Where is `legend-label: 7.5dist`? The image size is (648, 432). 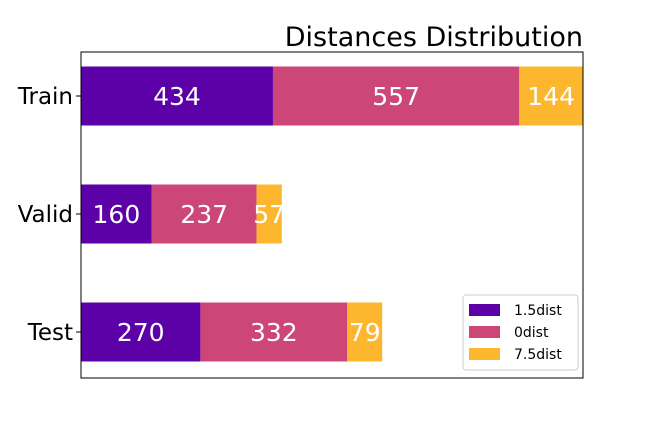 legend-label: 7.5dist is located at coordinates (538, 355).